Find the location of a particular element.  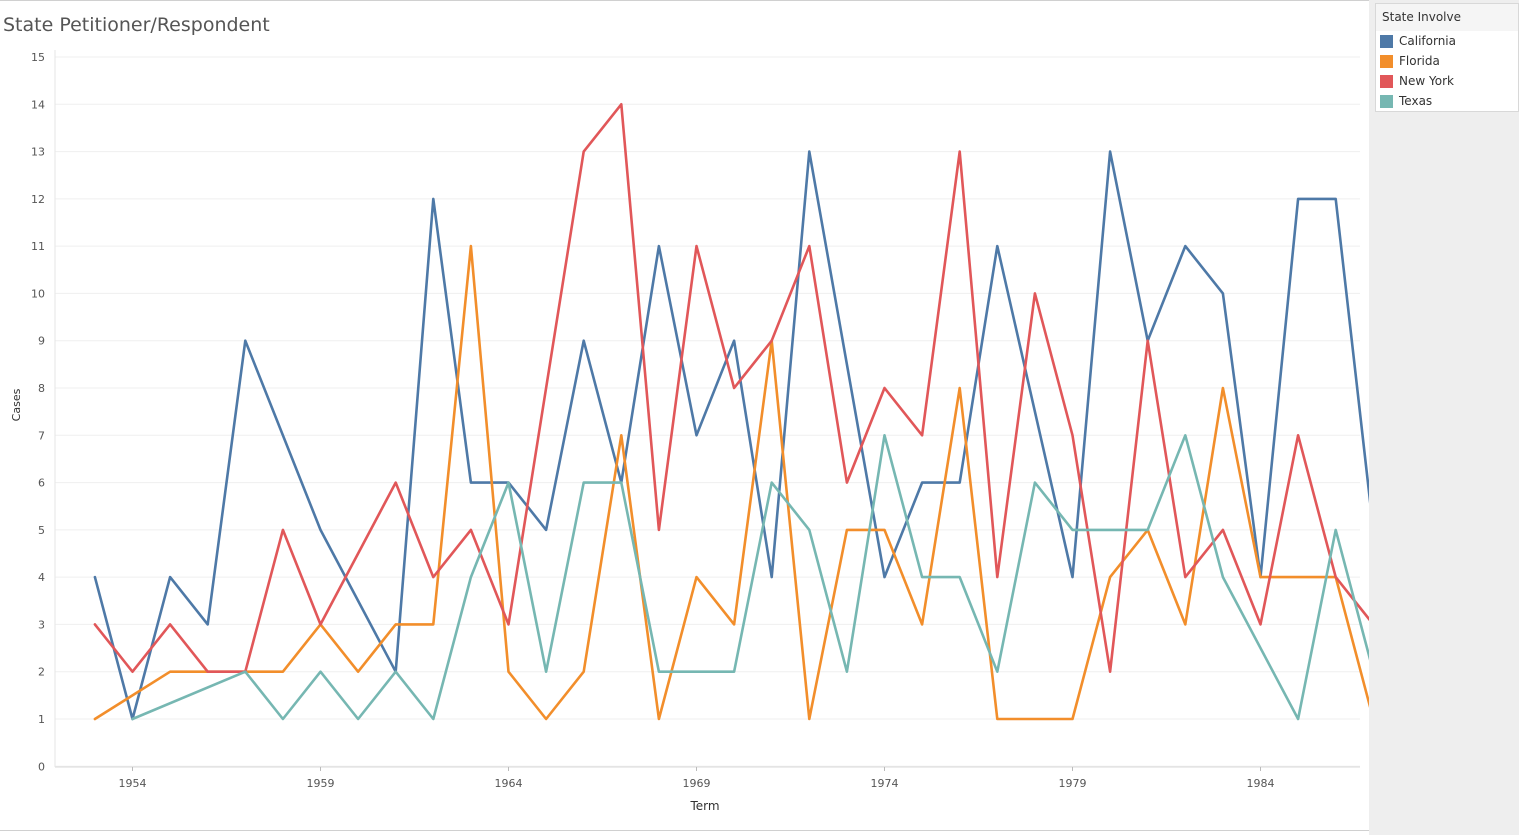

y-tick-label: 9 is located at coordinates (41, 341).